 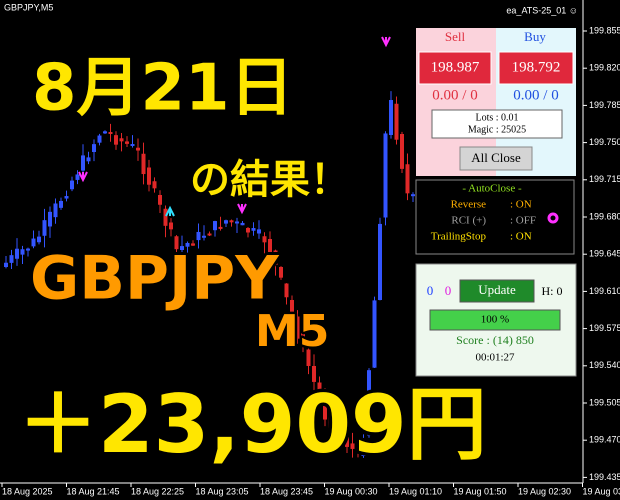 What do you see at coordinates (252, 424) in the screenshot?
I see `overlay-profit: ＋23,909円` at bounding box center [252, 424].